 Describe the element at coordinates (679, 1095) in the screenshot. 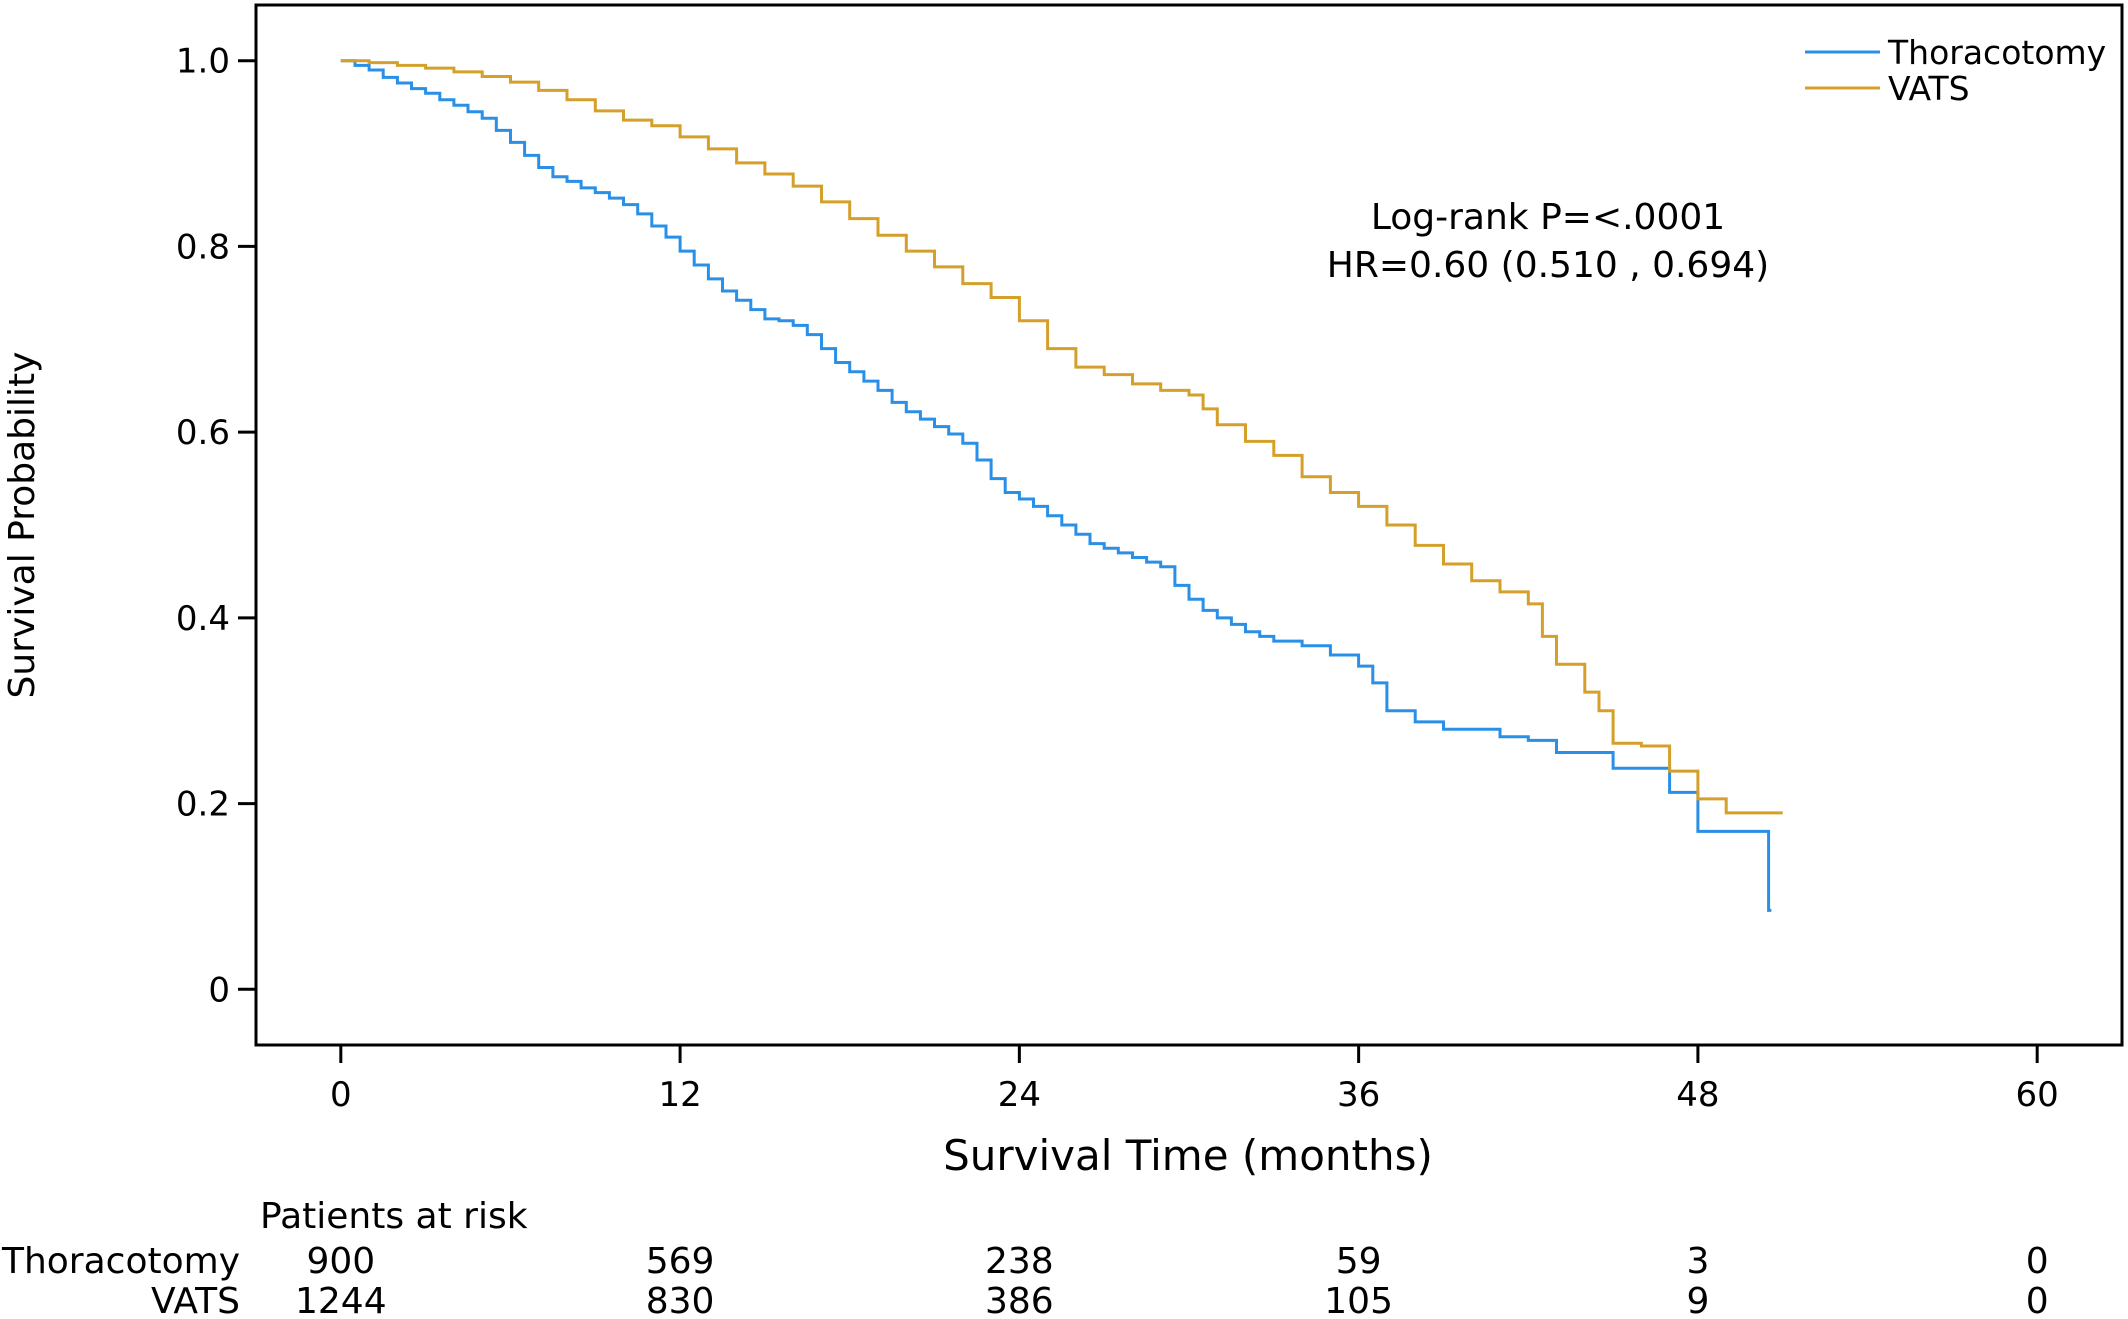

I see `x-tick-label: 12` at that location.